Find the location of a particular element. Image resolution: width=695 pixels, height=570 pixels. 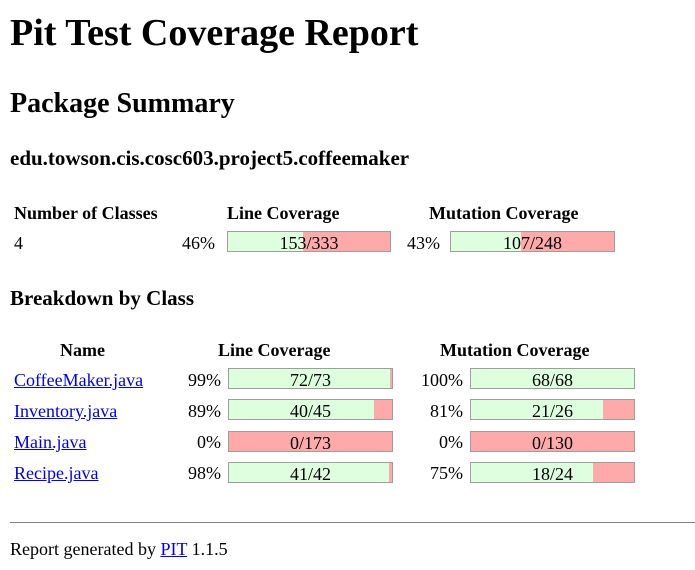

footer-divider is located at coordinates (352, 522).